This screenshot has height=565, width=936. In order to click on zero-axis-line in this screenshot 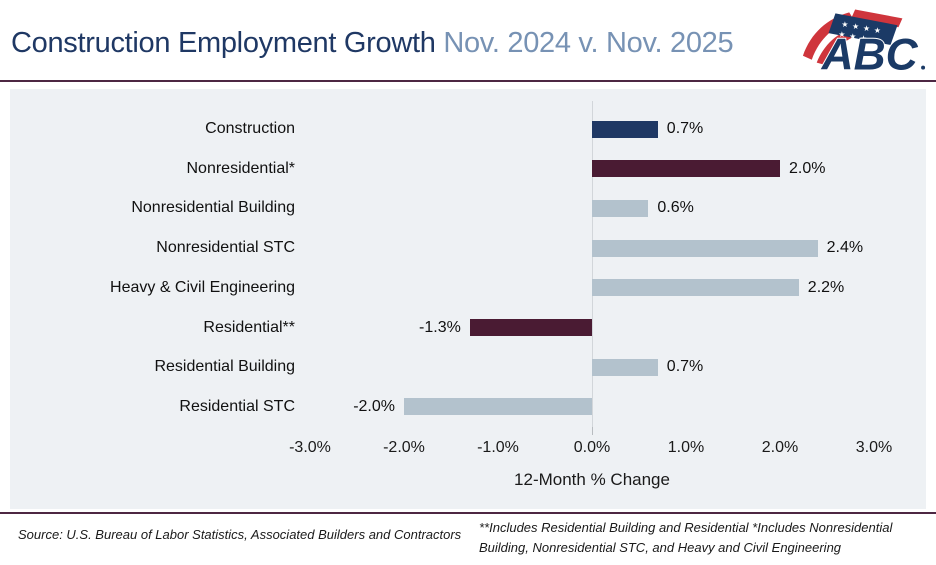, I will do `click(592, 264)`.